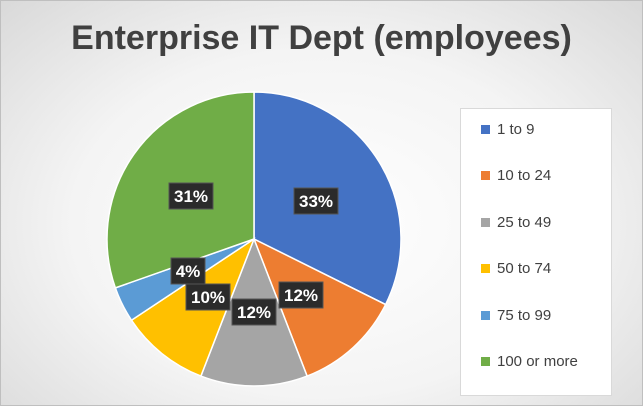 This screenshot has height=406, width=643. I want to click on chart-title: Enterprise IT Dept (employees), so click(321, 38).